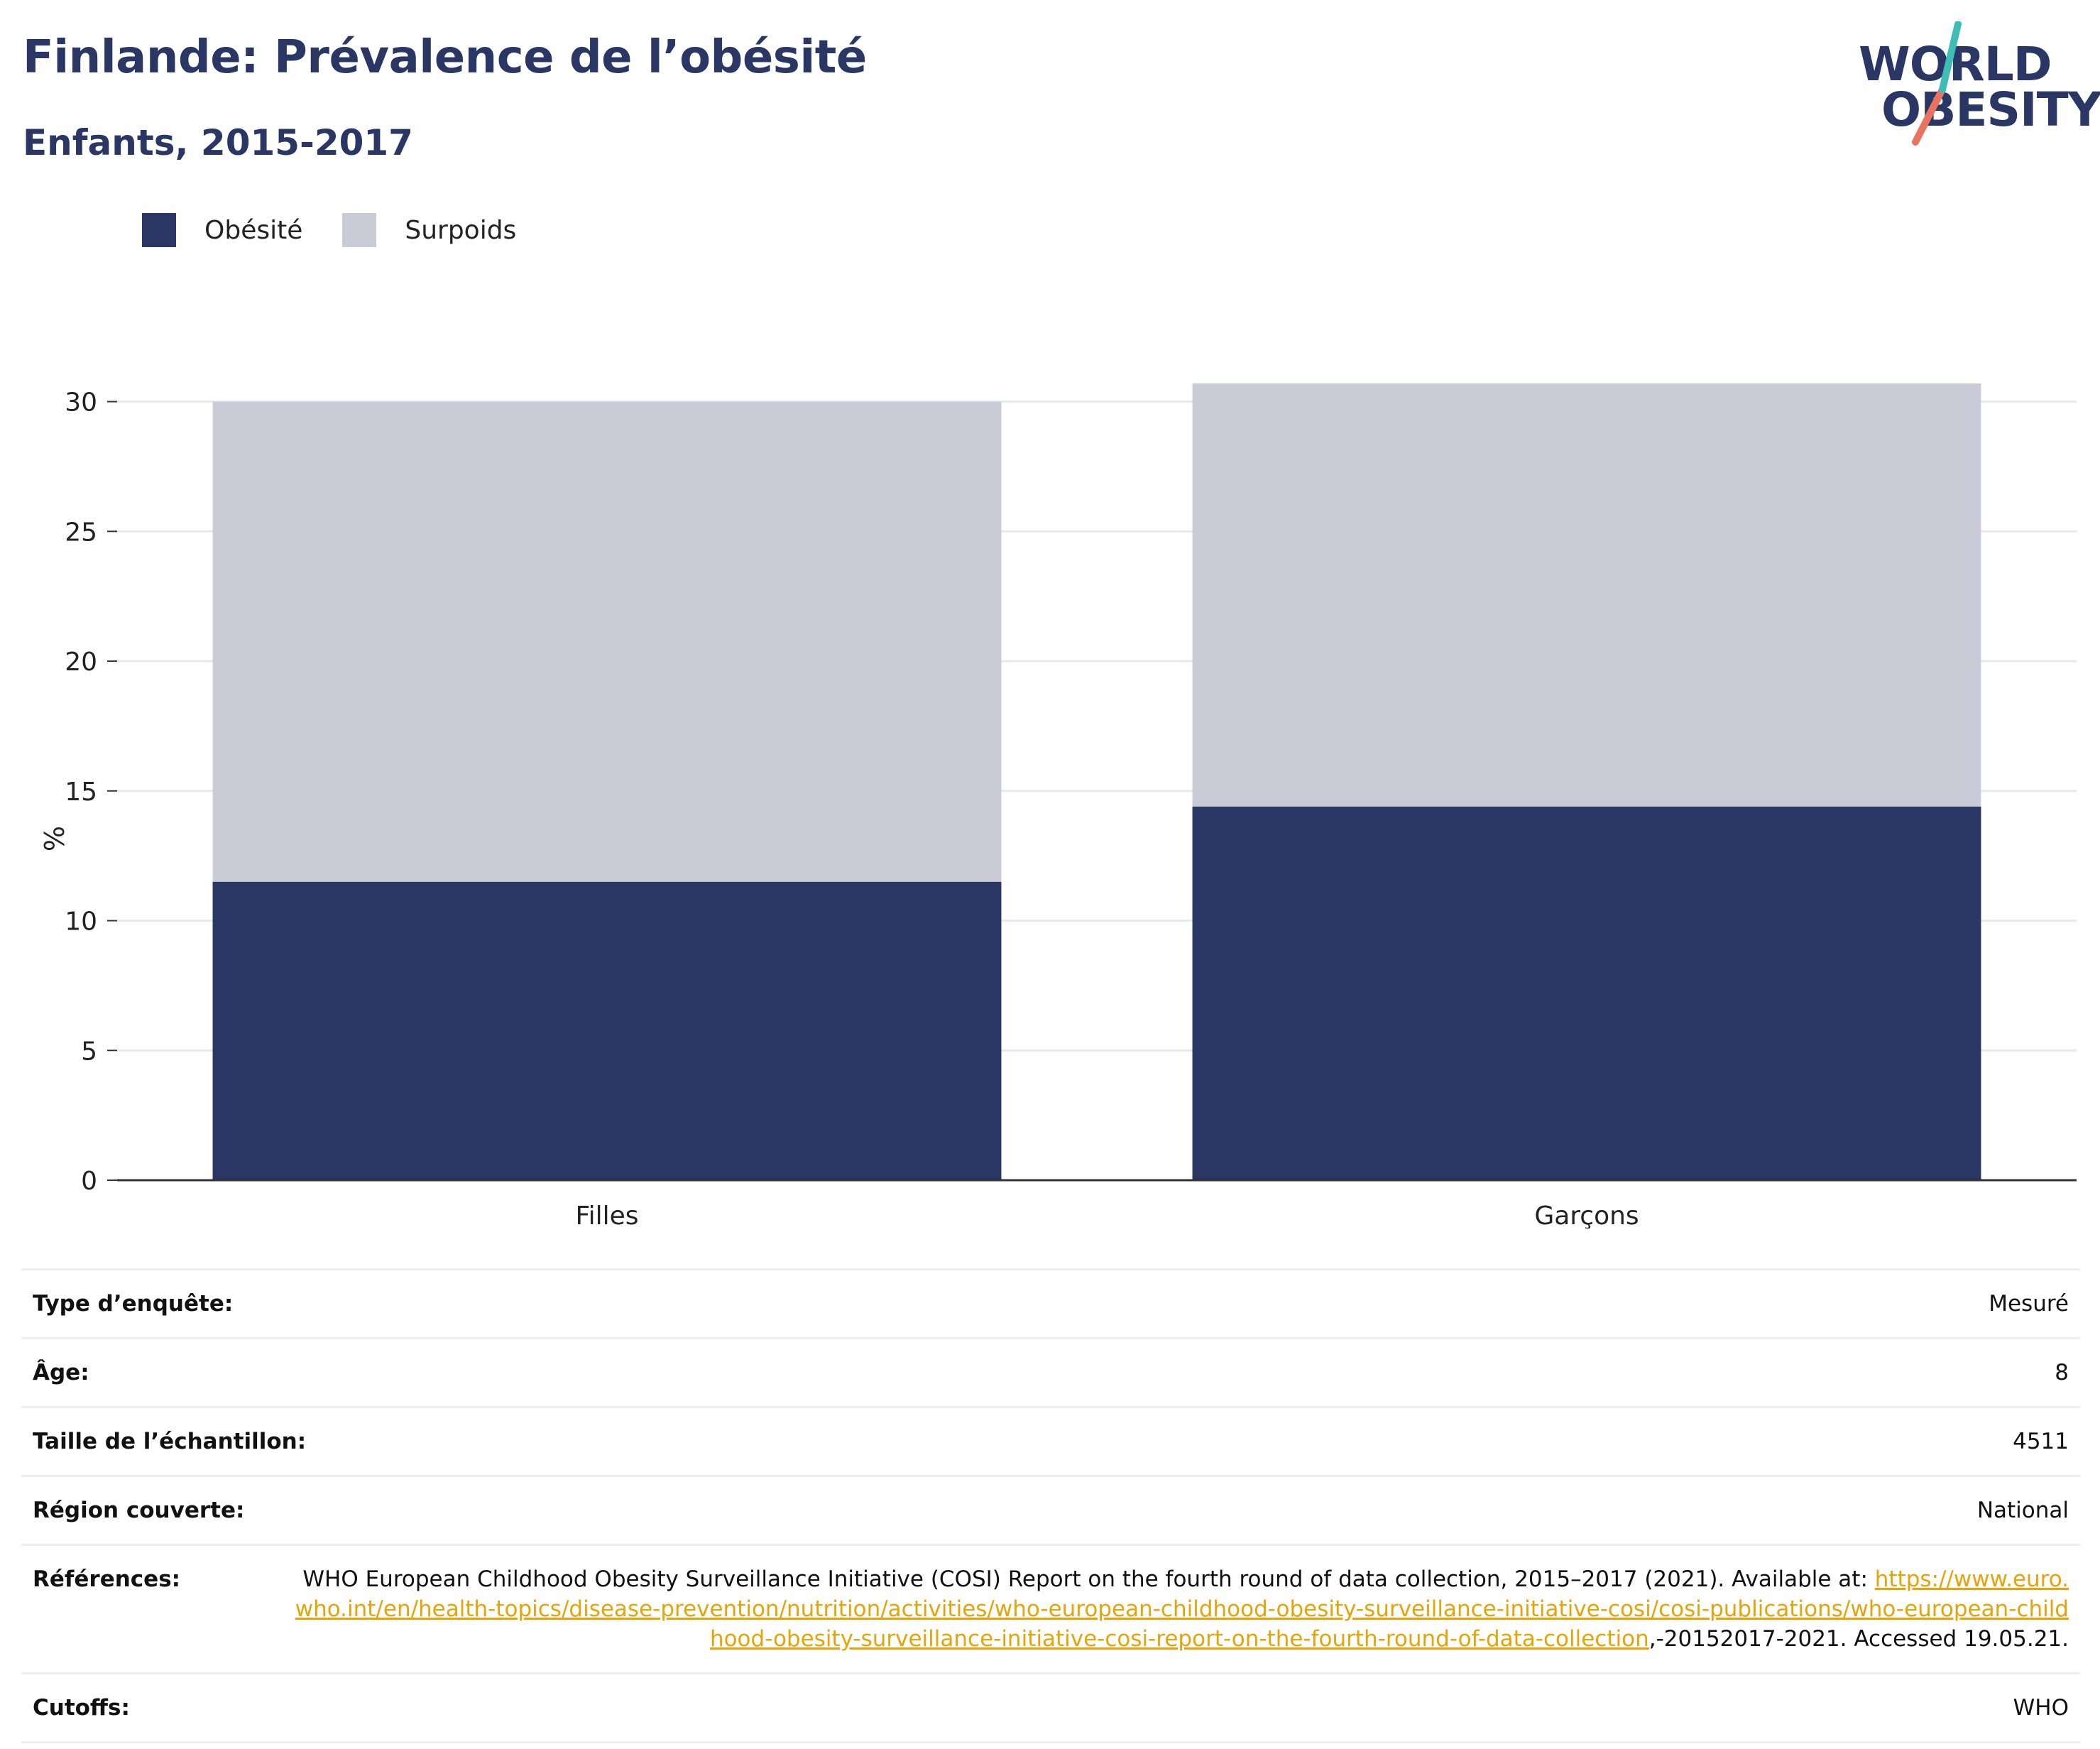  Describe the element at coordinates (2062, 1372) in the screenshot. I see `meta-value-age: 8` at that location.